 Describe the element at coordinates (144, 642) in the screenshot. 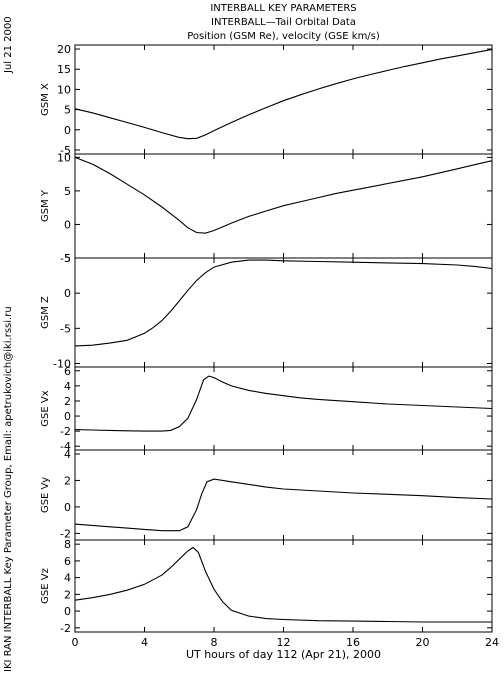

I see `x-tick-label: 4` at that location.